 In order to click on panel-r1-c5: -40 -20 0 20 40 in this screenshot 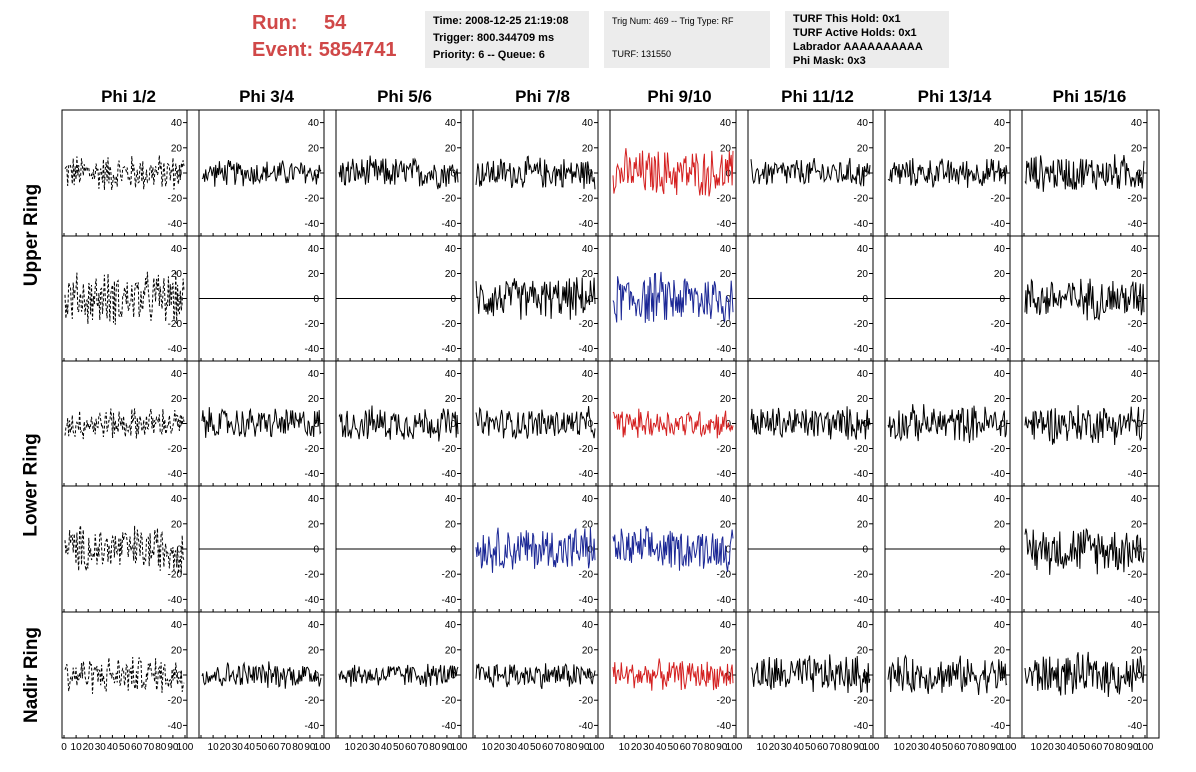, I will do `click(816, 298)`.